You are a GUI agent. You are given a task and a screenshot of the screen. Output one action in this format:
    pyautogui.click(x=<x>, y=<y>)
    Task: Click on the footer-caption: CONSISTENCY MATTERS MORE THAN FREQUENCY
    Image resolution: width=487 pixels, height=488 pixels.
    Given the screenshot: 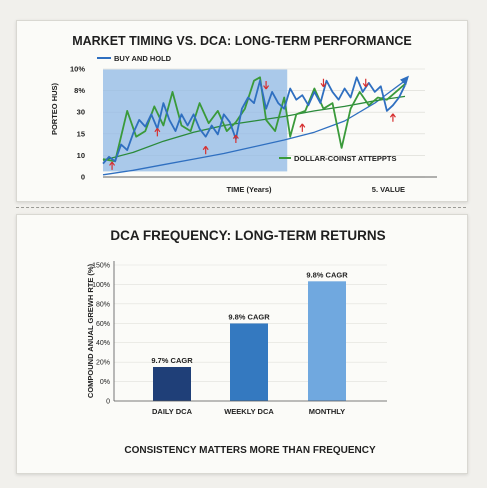 What is the action you would take?
    pyautogui.click(x=250, y=450)
    